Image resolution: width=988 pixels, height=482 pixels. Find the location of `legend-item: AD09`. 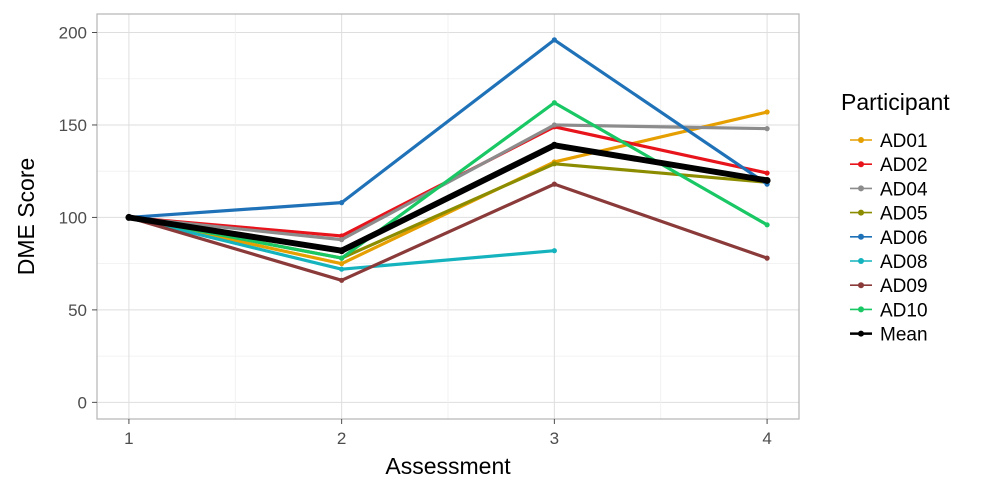

legend-item: AD09 is located at coordinates (889, 286).